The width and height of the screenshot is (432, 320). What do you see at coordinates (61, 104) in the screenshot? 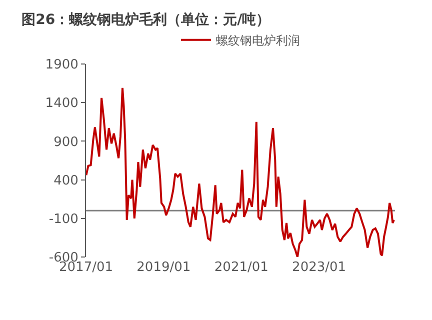
I see `y-tick-label: 1400` at bounding box center [61, 104].